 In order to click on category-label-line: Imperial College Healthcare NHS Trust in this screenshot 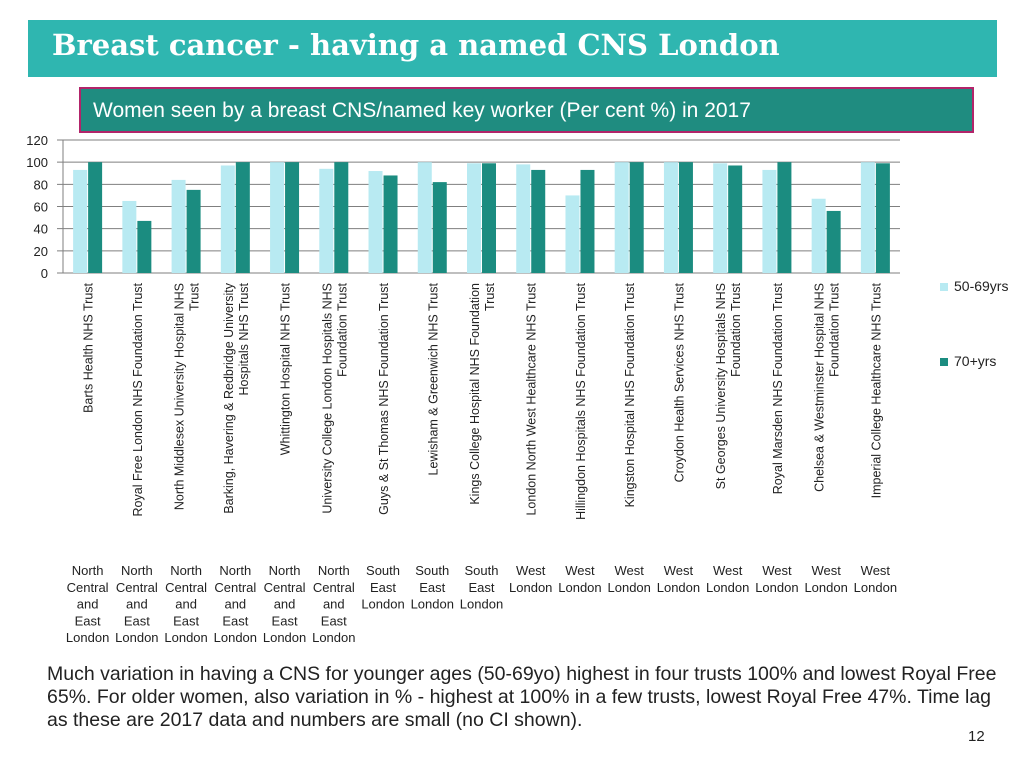, I will do `click(876, 390)`.